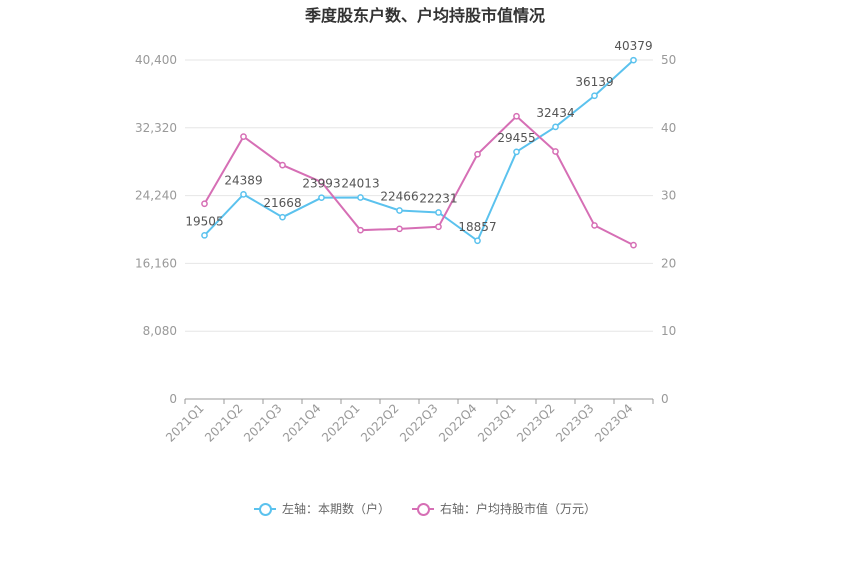 This screenshot has width=850, height=574. I want to click on data-label: 18857, so click(477, 227).